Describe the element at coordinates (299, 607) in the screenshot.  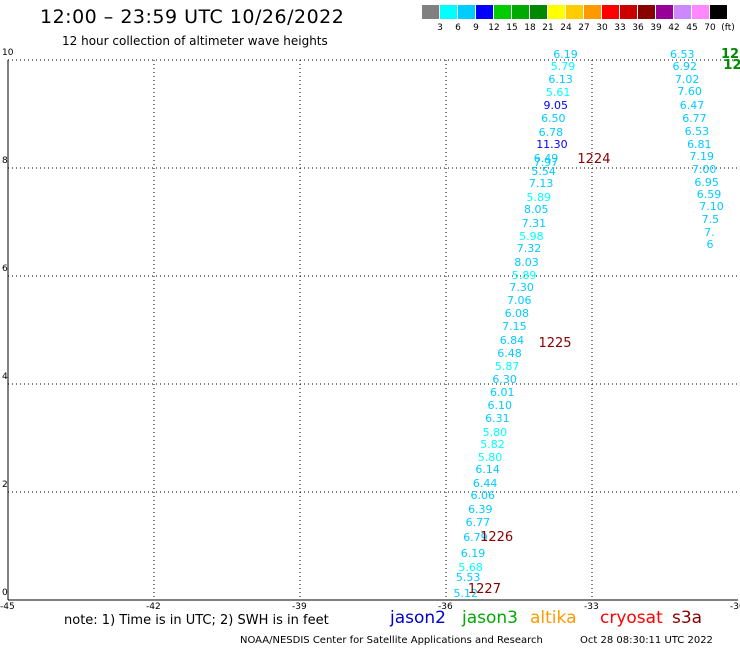
I see `x-tick-label: -39` at that location.